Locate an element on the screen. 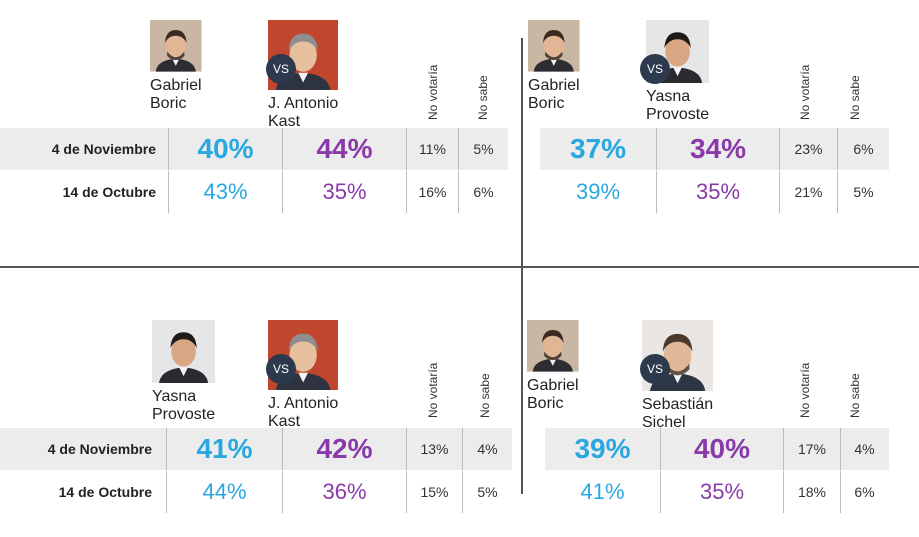 The height and width of the screenshot is (537, 919). result-cell: 21% is located at coordinates (808, 192).